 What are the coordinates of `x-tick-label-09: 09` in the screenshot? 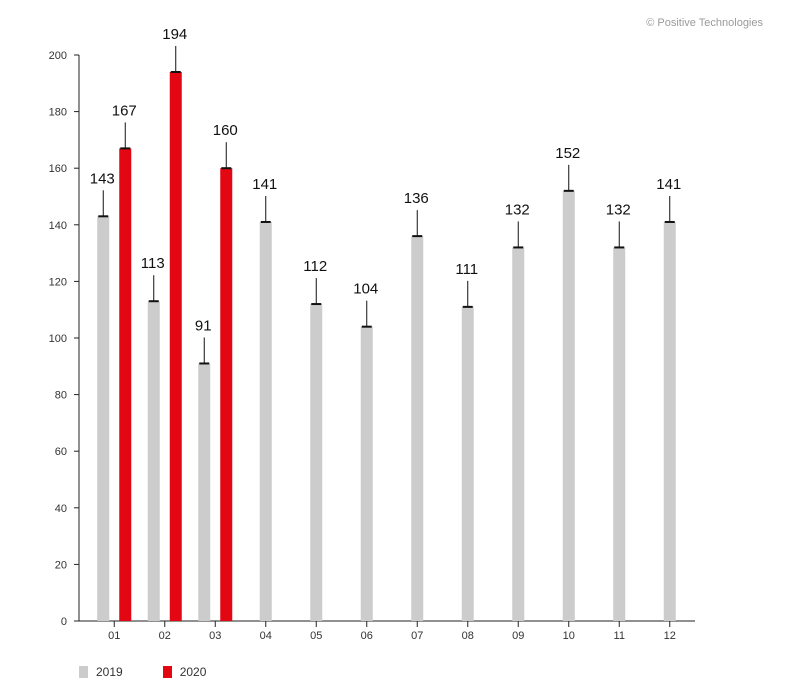 It's located at (518, 636).